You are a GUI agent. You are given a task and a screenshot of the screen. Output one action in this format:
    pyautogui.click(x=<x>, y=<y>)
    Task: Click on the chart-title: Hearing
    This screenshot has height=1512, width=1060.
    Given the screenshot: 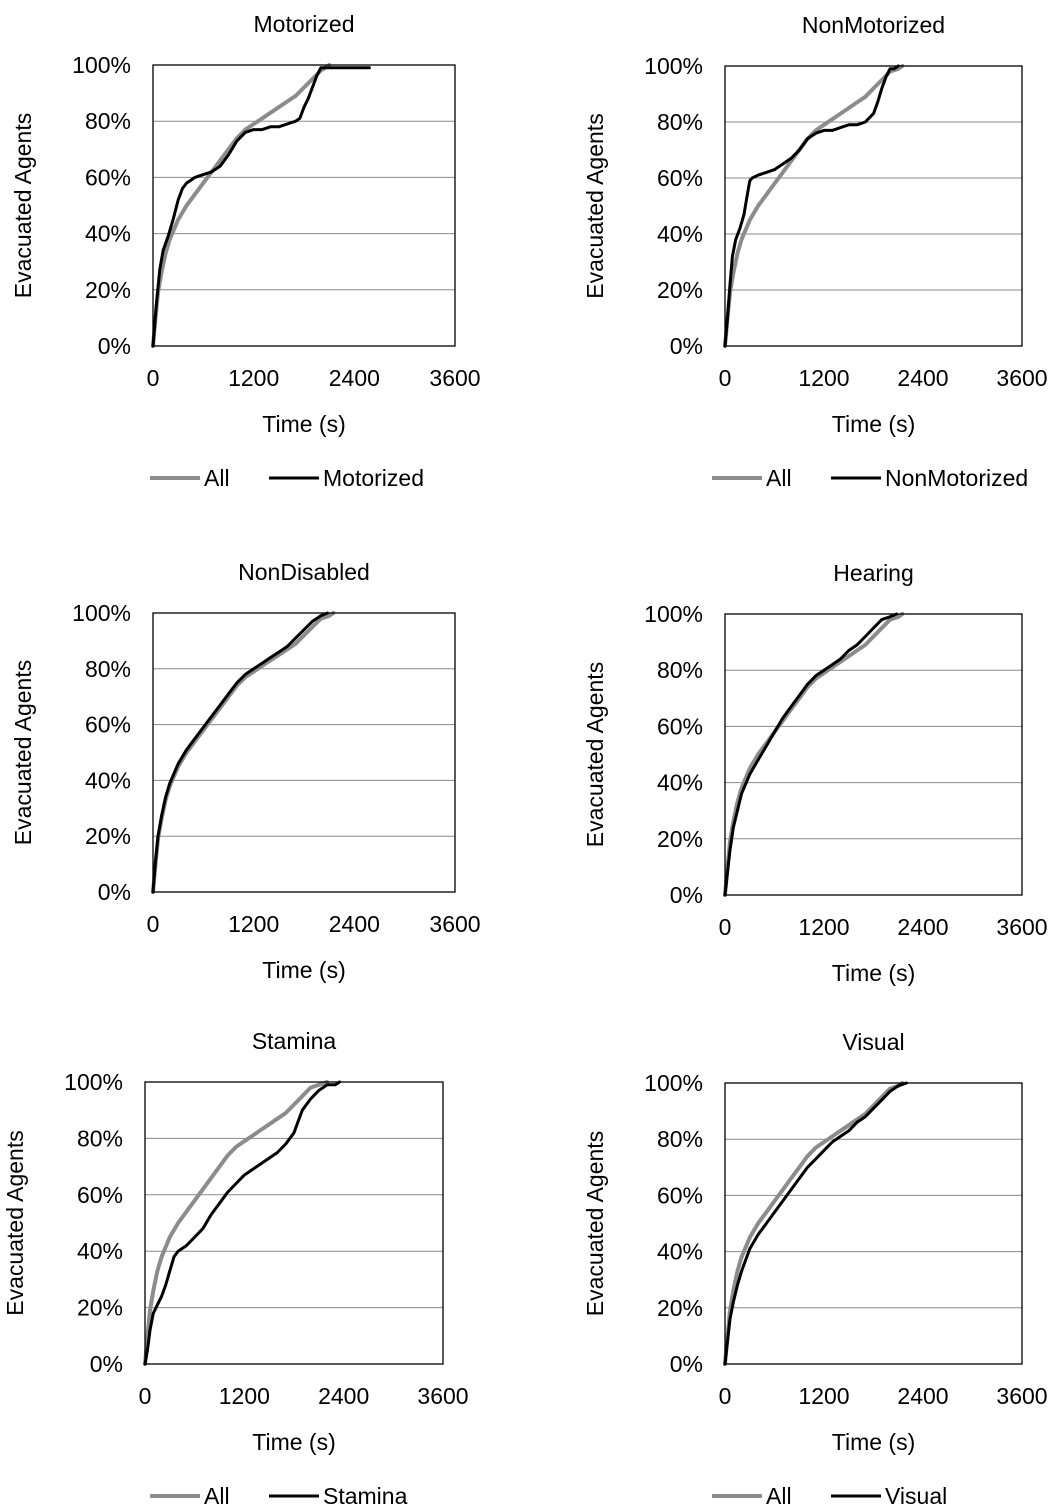 What is the action you would take?
    pyautogui.click(x=873, y=573)
    